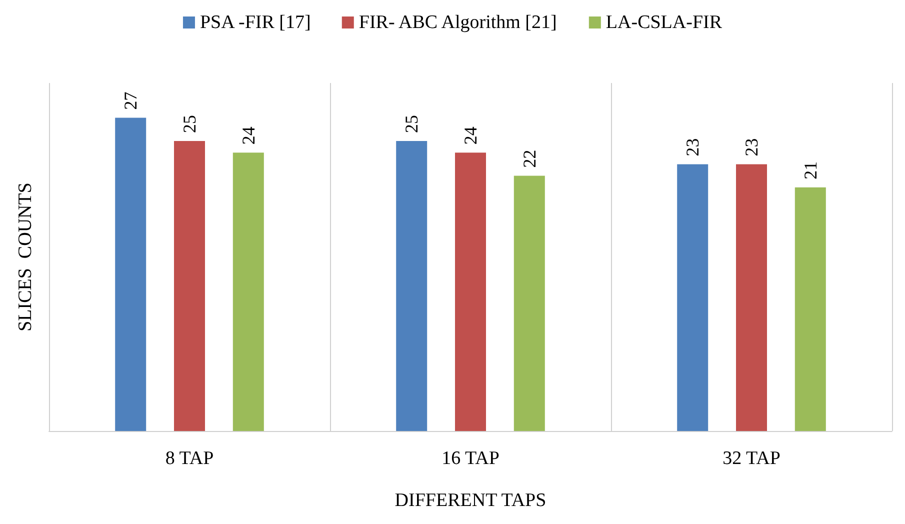 Image resolution: width=905 pixels, height=524 pixels. Describe the element at coordinates (189, 458) in the screenshot. I see `x-tick-label: 8 TAP` at that location.